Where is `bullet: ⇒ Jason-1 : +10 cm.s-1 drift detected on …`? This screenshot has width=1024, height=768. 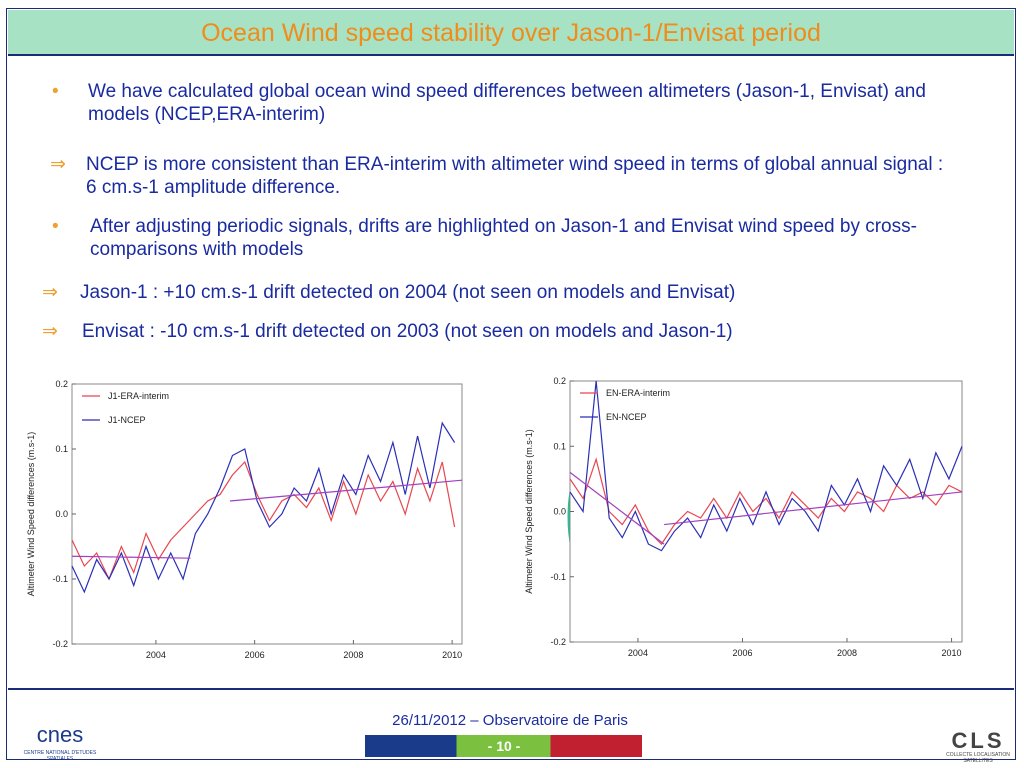 bullet: ⇒ Jason-1 : +10 cm.s-1 drift detected on … is located at coordinates (511, 292).